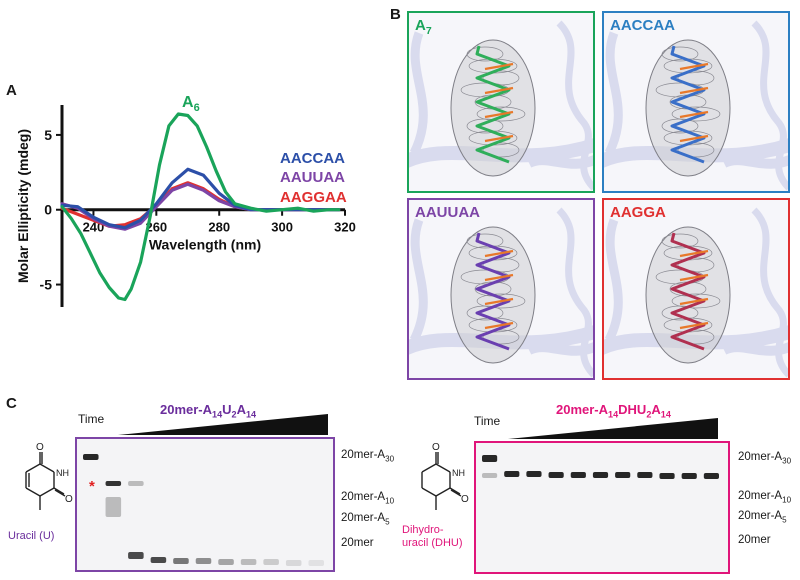 The height and width of the screenshot is (580, 800). Describe the element at coordinates (49, 476) in the screenshot. I see `uracil-structure: O NH O` at that location.